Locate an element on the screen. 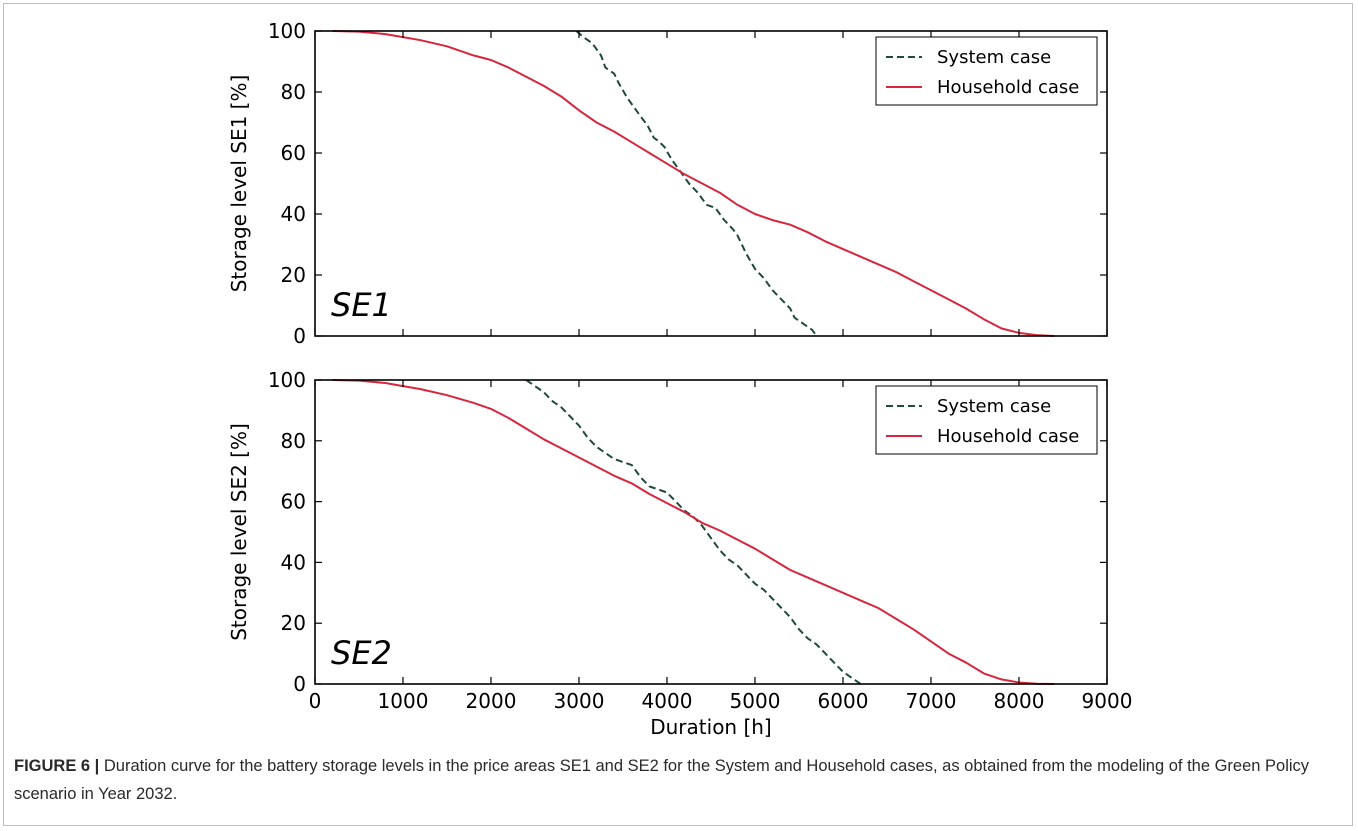 The image size is (1358, 831). x-axis-label: Duration [h] is located at coordinates (711, 727).